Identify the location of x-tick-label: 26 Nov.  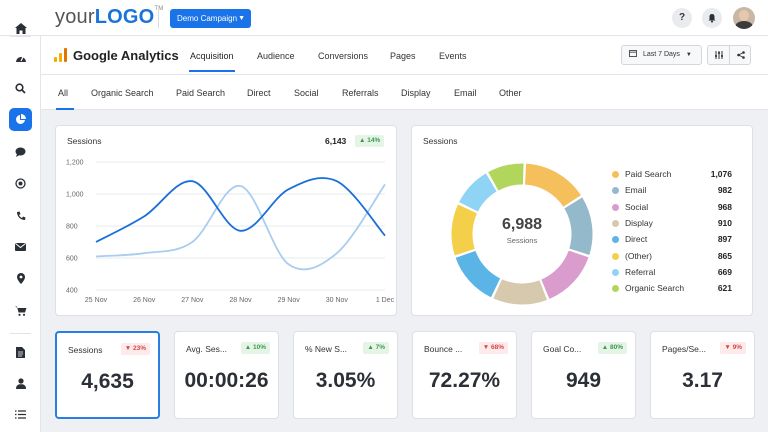
(144, 300).